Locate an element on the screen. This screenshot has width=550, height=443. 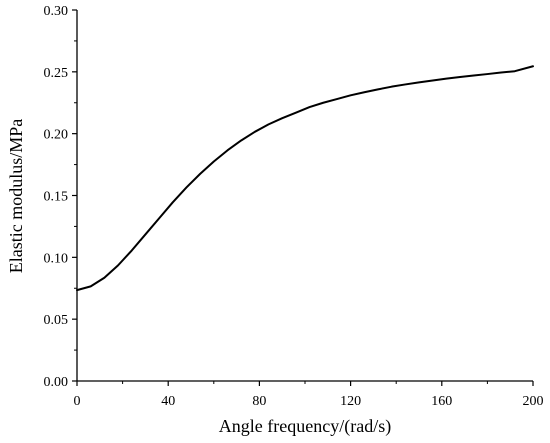
y-tick-label: 0.30 is located at coordinates (56, 11).